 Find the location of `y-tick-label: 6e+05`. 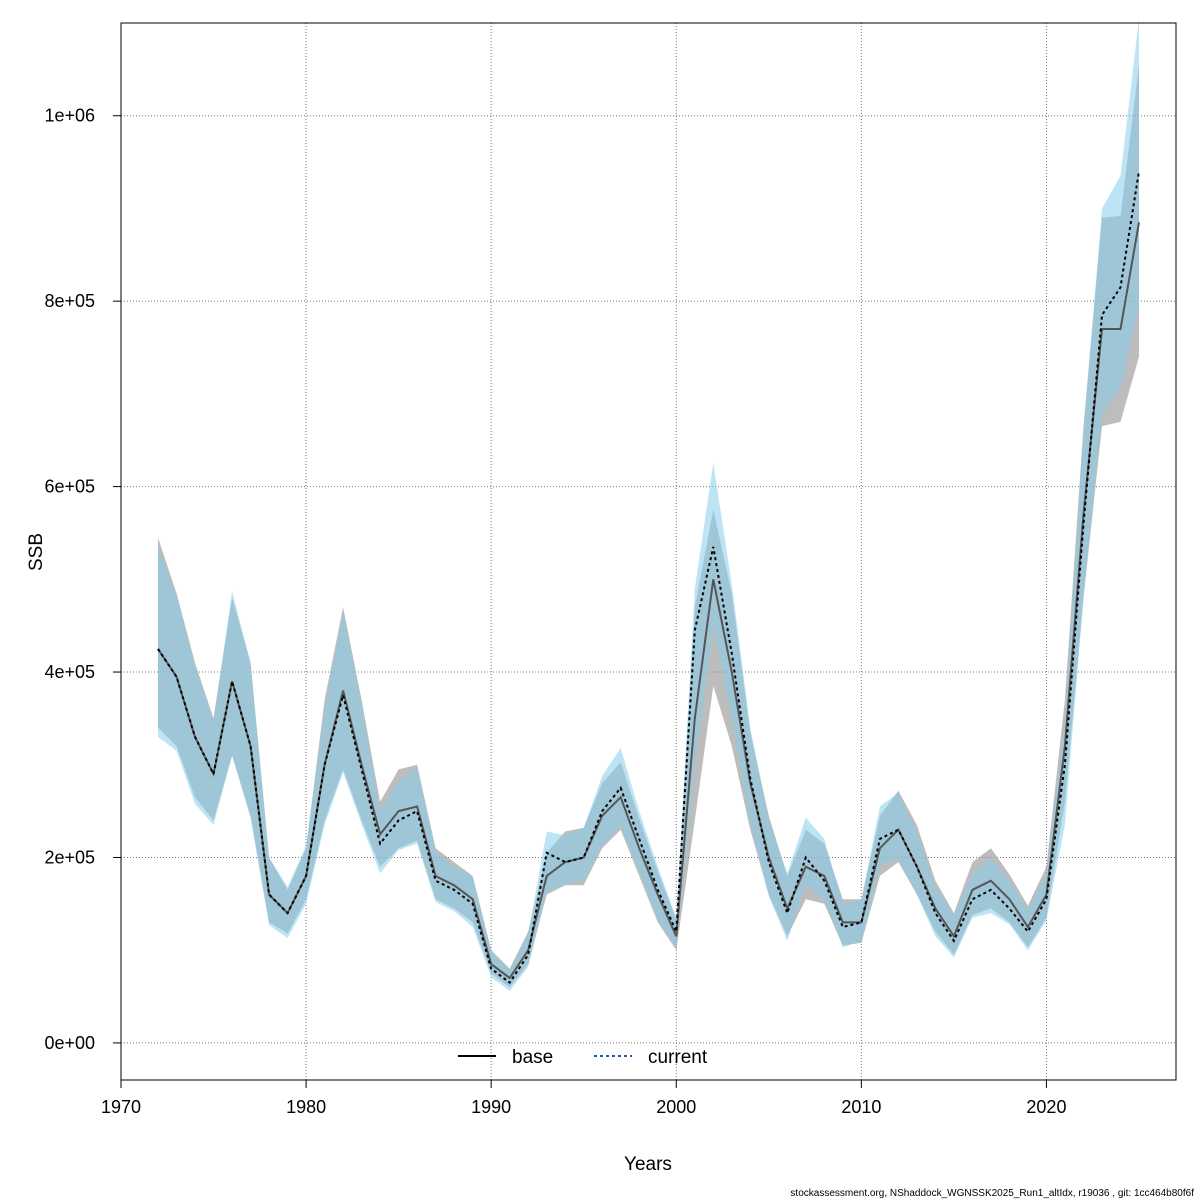

y-tick-label: 6e+05 is located at coordinates (69, 487).